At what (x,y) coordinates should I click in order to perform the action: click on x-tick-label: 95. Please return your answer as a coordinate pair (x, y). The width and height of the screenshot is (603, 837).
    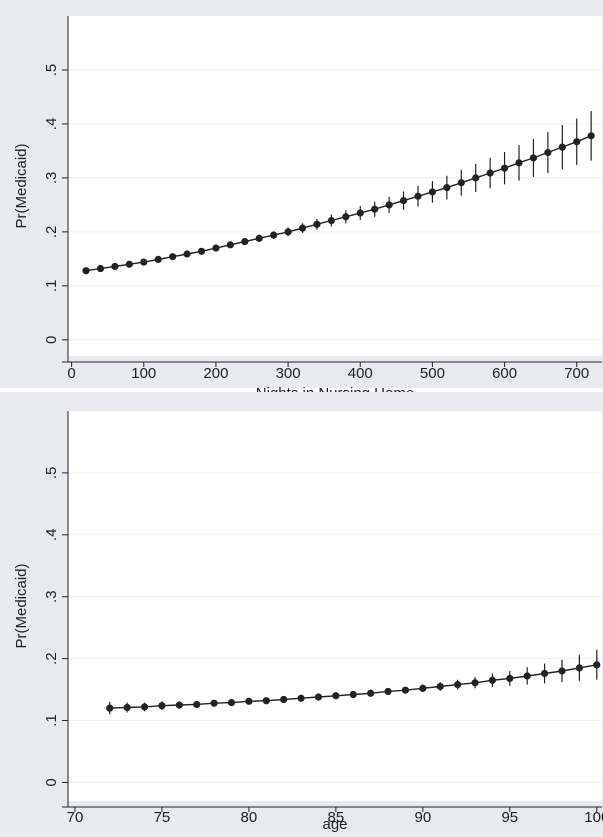
    Looking at the image, I should click on (509, 817).